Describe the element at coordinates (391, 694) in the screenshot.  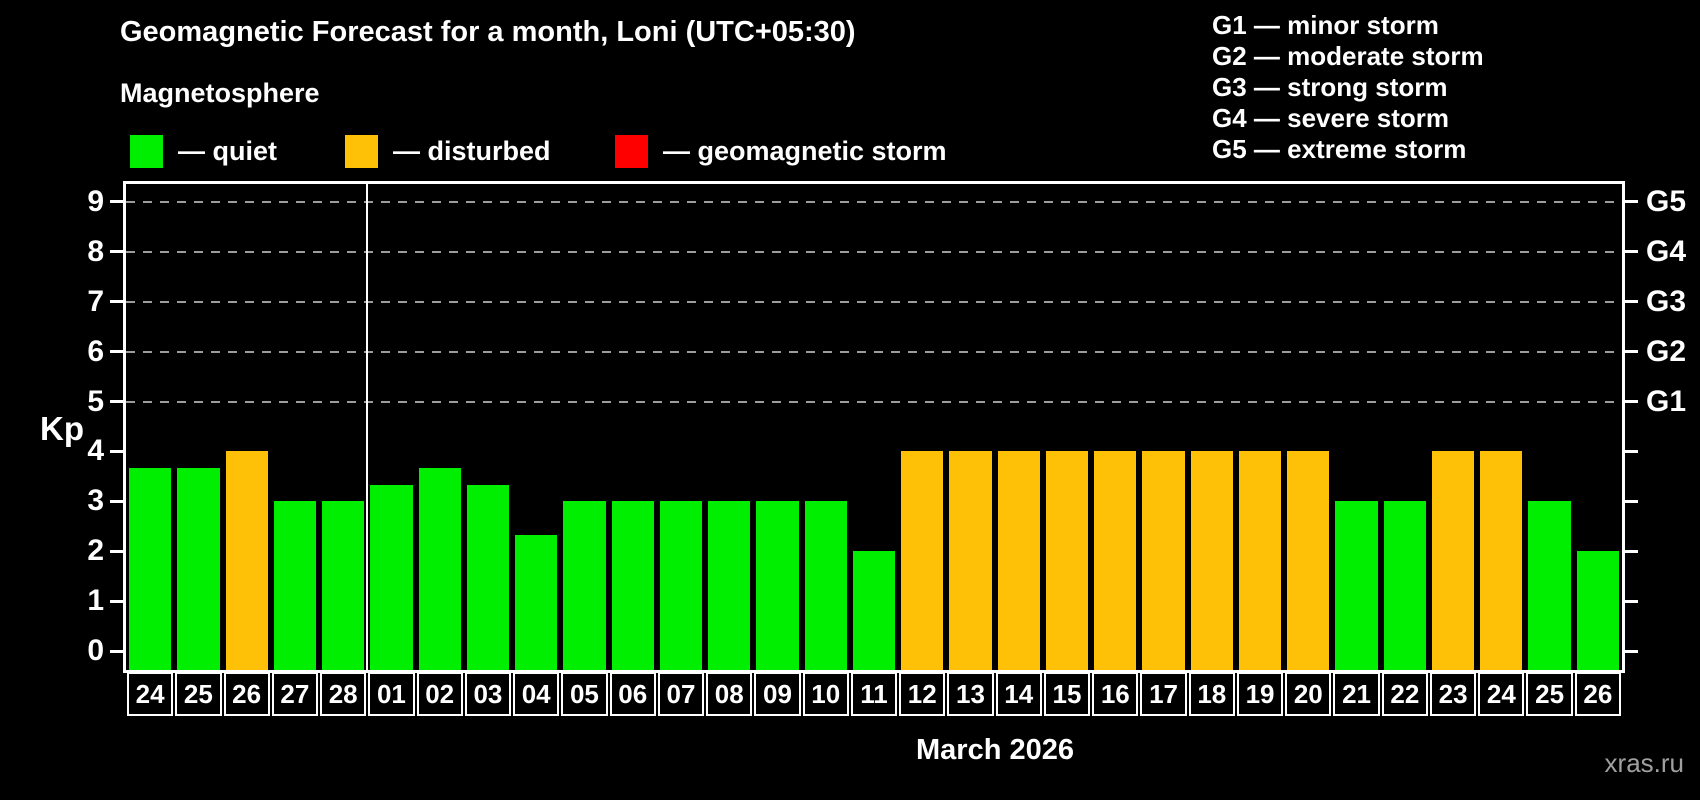
I see `date-box-01: 01` at that location.